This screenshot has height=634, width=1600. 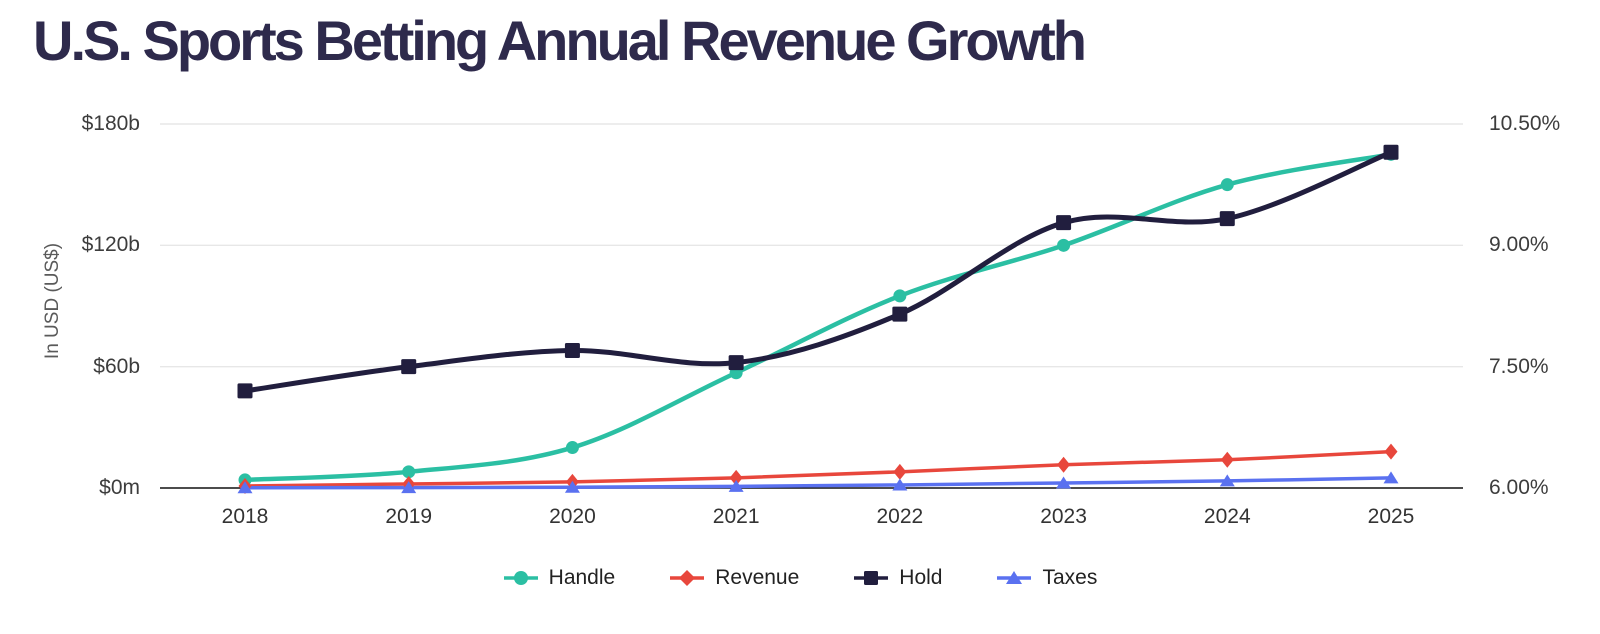 I want to click on point-hold-2024, so click(x=1227, y=219).